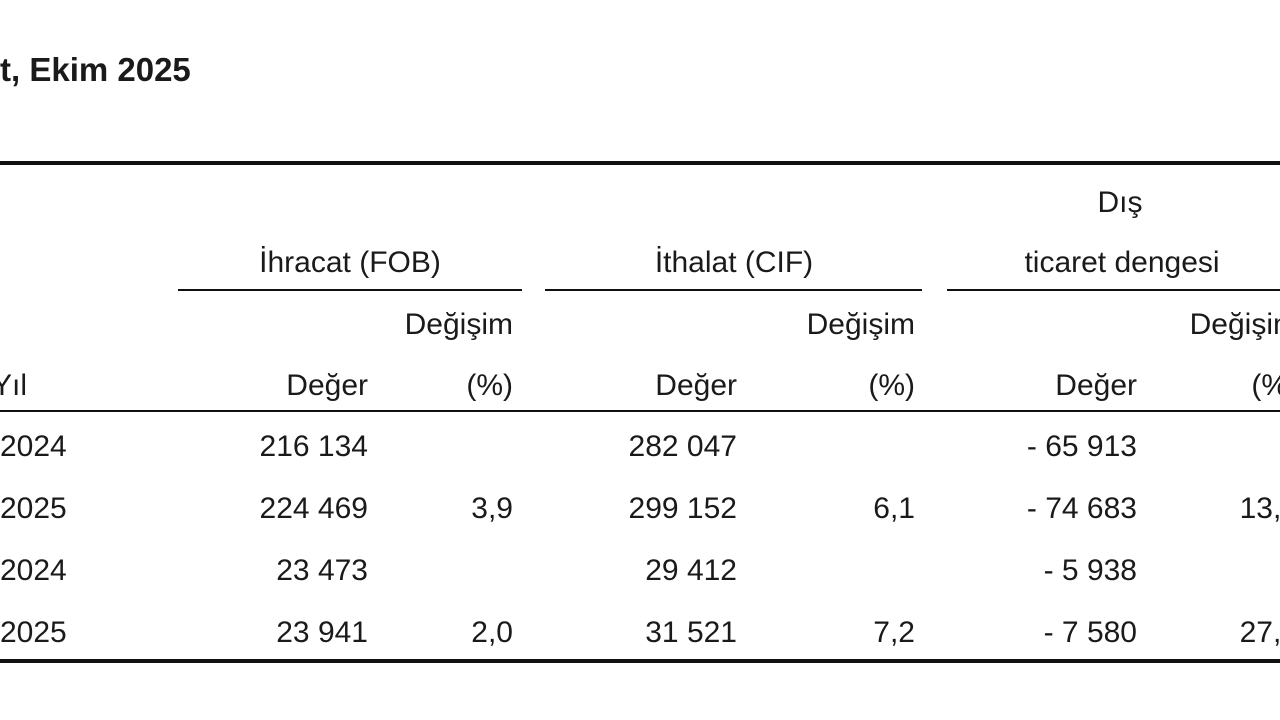 This screenshot has height=720, width=1280. I want to click on cell-value: 299 152, so click(682, 508).